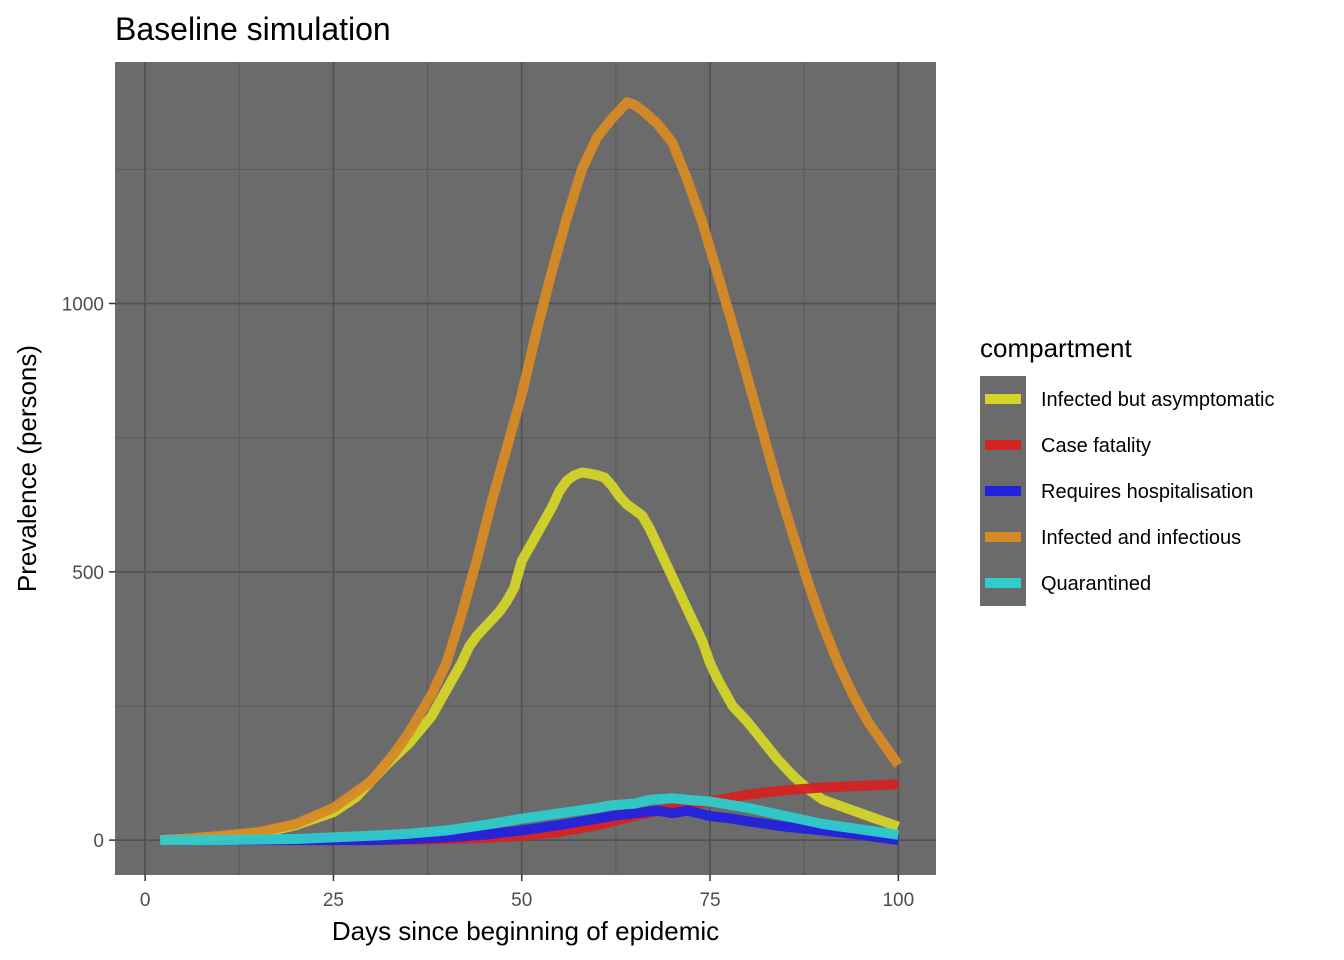  I want to click on y-axis-title: Prevalence (persons), so click(27, 468).